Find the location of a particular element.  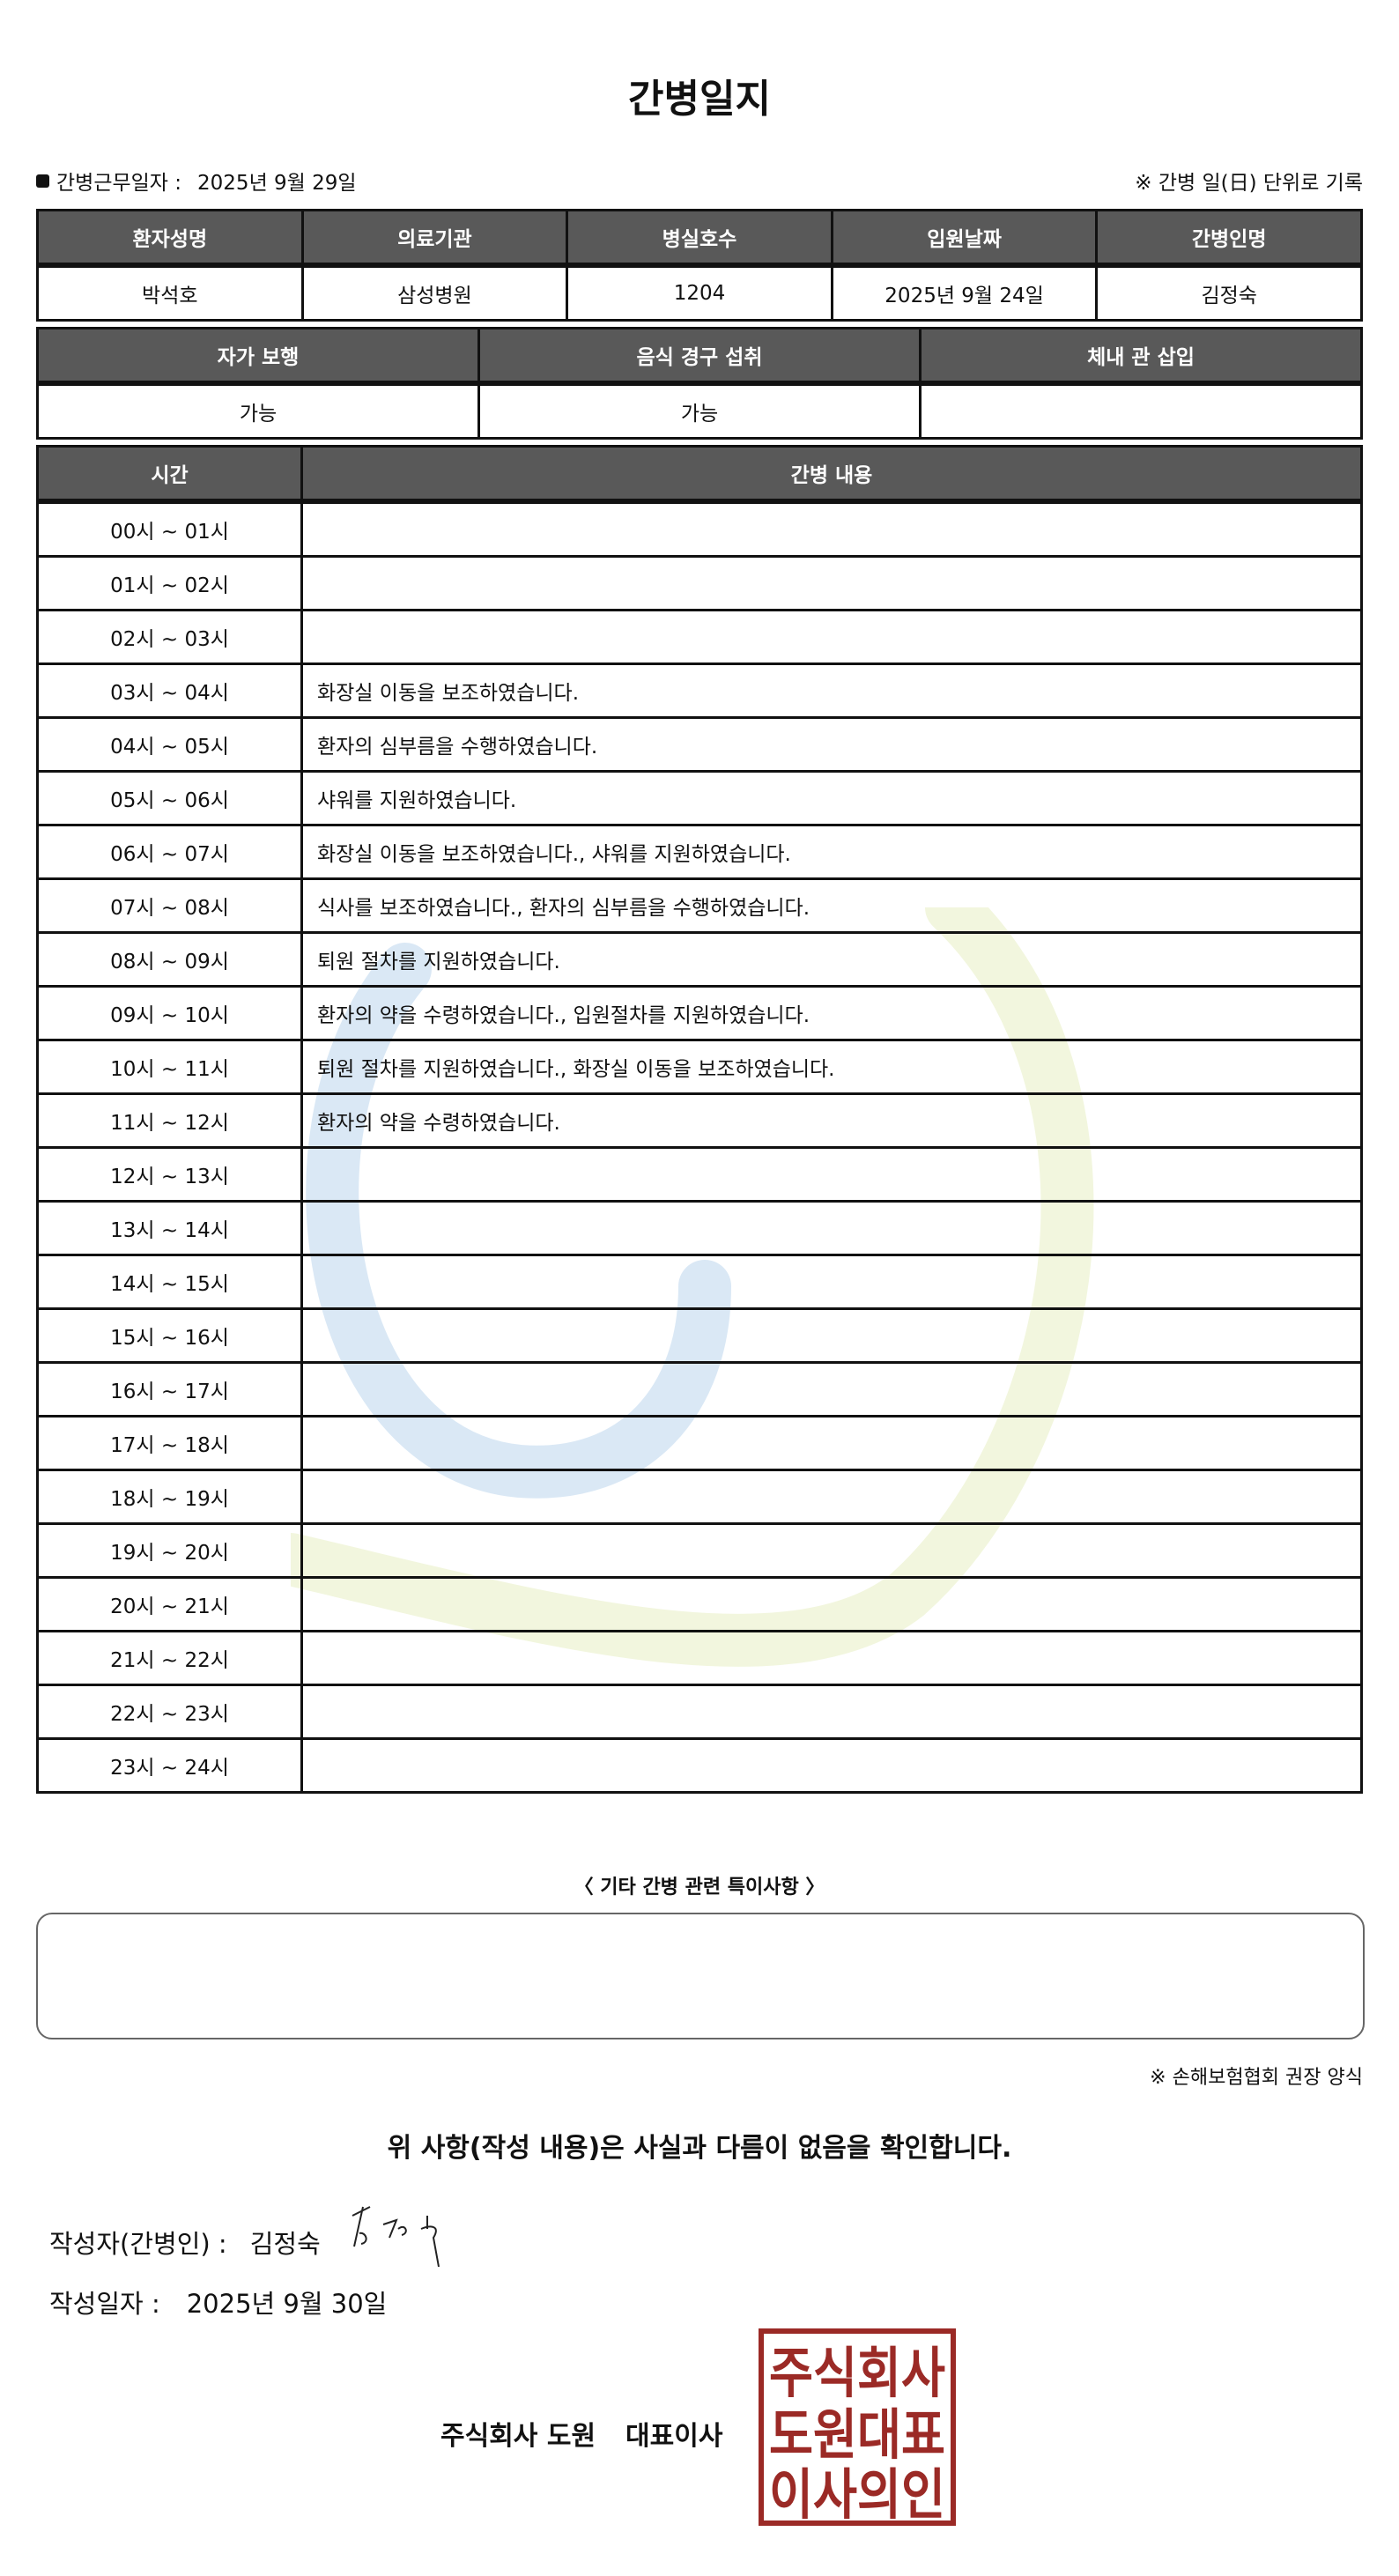

time-cell: 08시 ~ 09시 is located at coordinates (169, 960).